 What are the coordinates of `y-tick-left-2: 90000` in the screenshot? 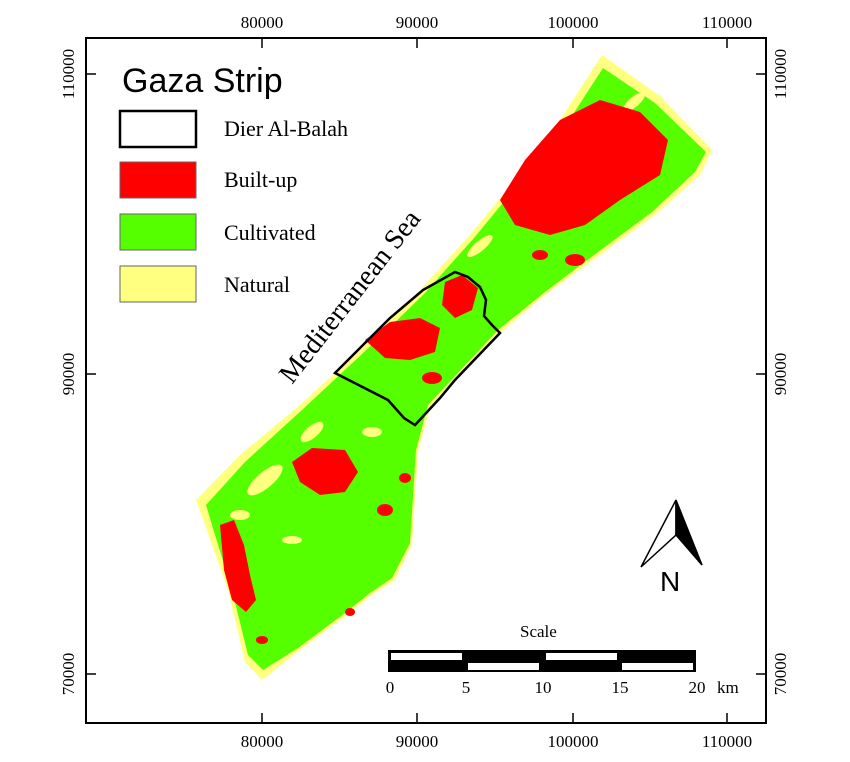 It's located at (68, 374).